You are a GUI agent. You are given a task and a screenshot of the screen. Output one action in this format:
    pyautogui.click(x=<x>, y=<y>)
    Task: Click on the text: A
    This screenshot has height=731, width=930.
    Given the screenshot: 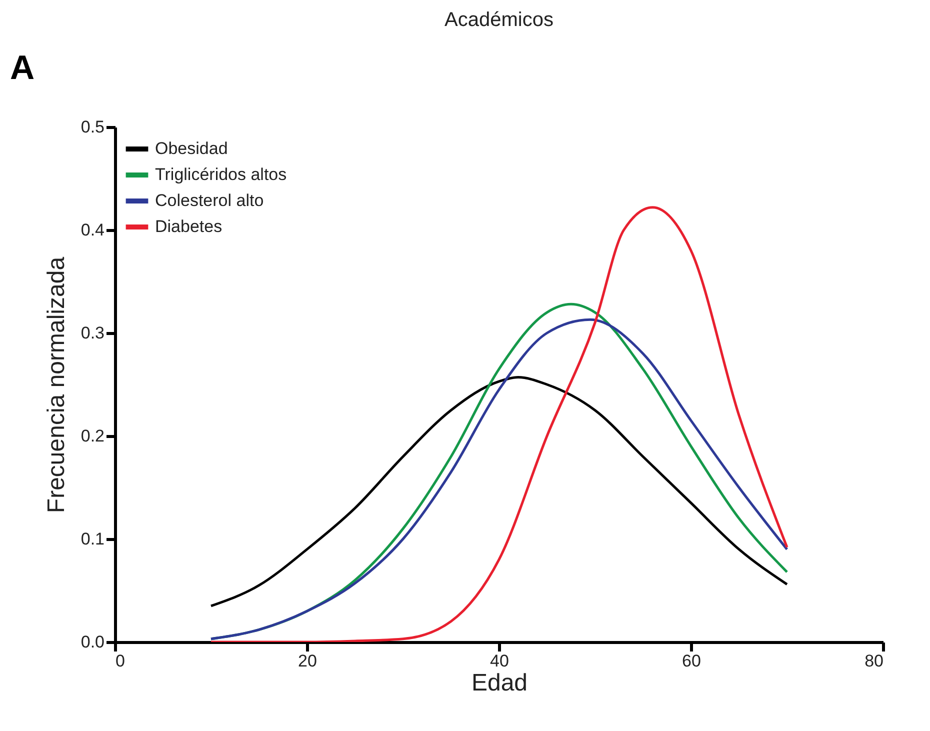 What is the action you would take?
    pyautogui.click(x=22, y=68)
    